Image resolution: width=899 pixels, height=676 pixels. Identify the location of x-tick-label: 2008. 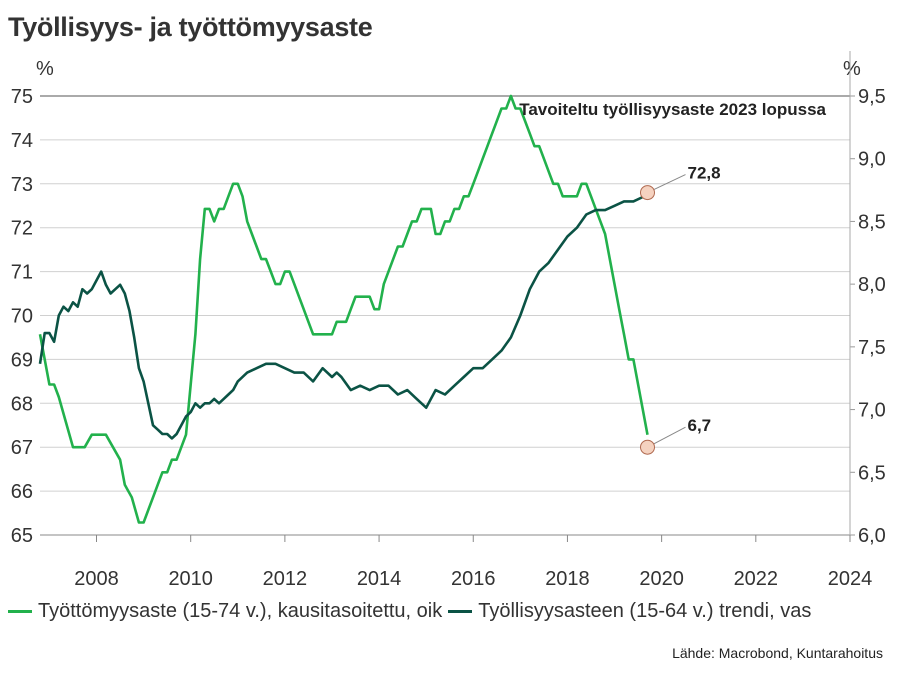
(96, 579).